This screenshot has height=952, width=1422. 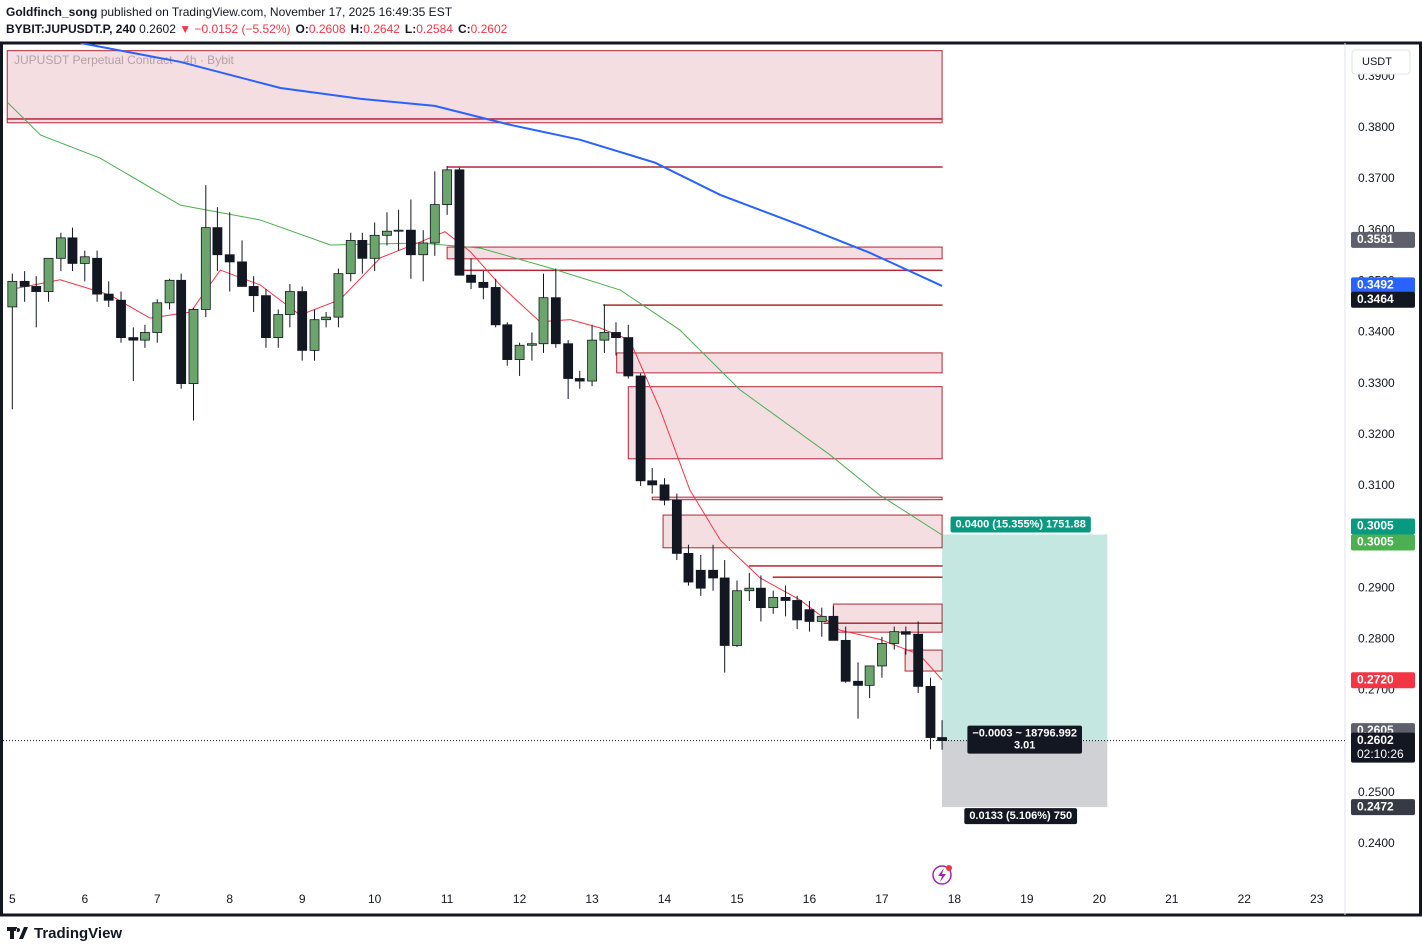 I want to click on ohlc-value: 0.2642, so click(x=381, y=29).